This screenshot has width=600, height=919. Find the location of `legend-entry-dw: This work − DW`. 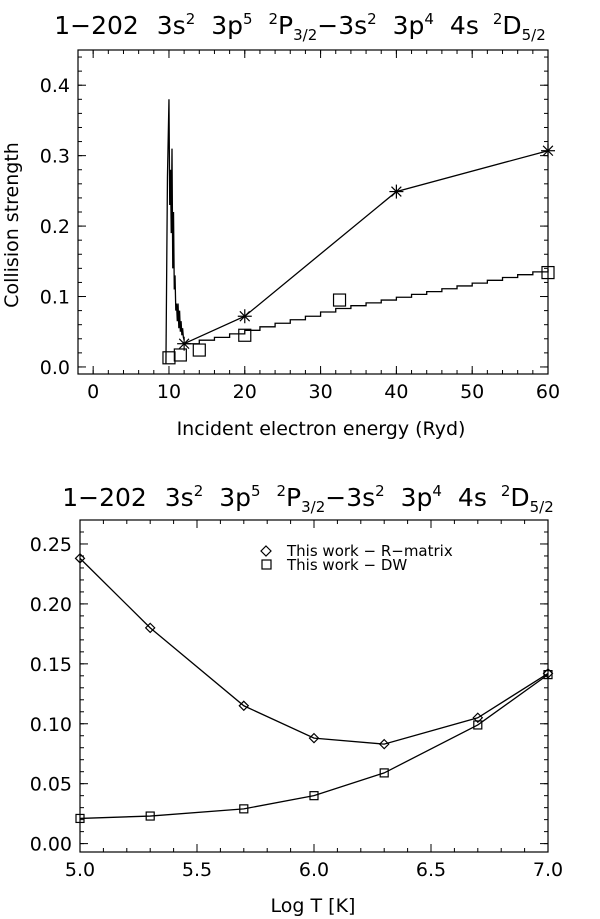

legend-entry-dw: This work − DW is located at coordinates (346, 565).